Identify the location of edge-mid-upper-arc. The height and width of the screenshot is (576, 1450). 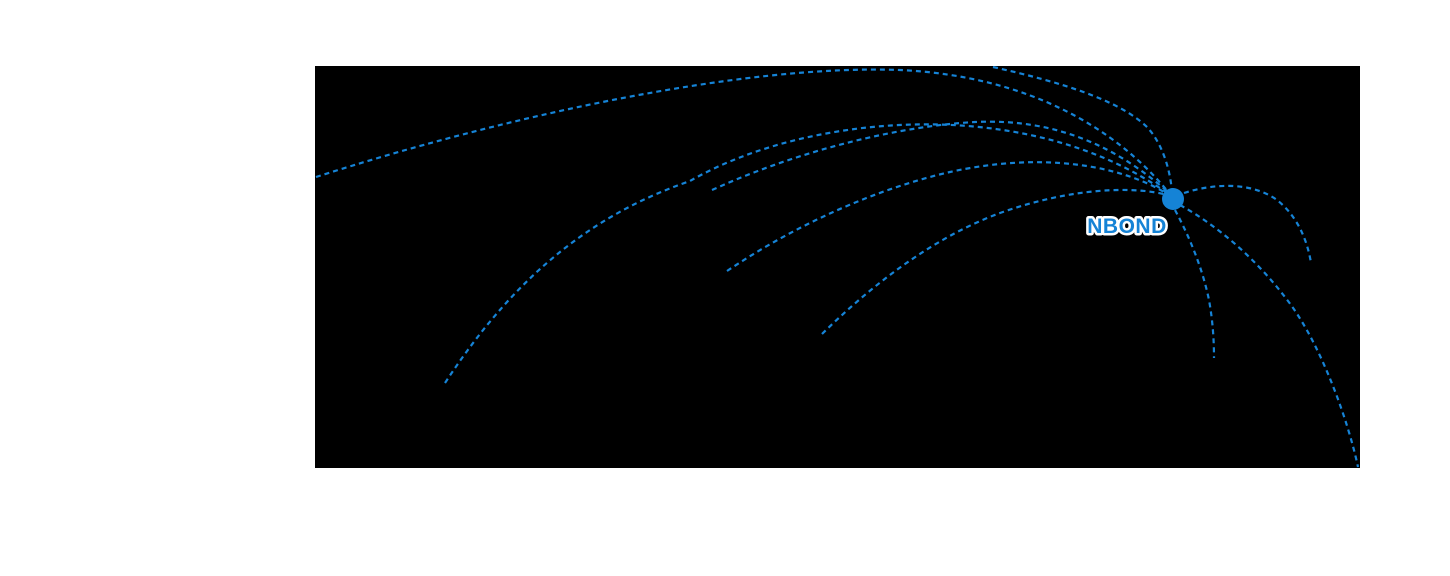
(940, 156).